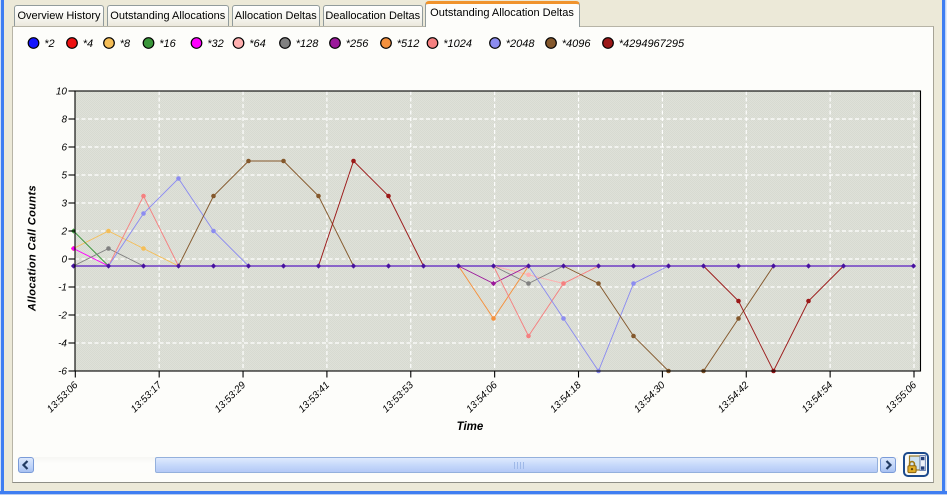 The height and width of the screenshot is (495, 947). I want to click on svg-text: 8, so click(64, 120).